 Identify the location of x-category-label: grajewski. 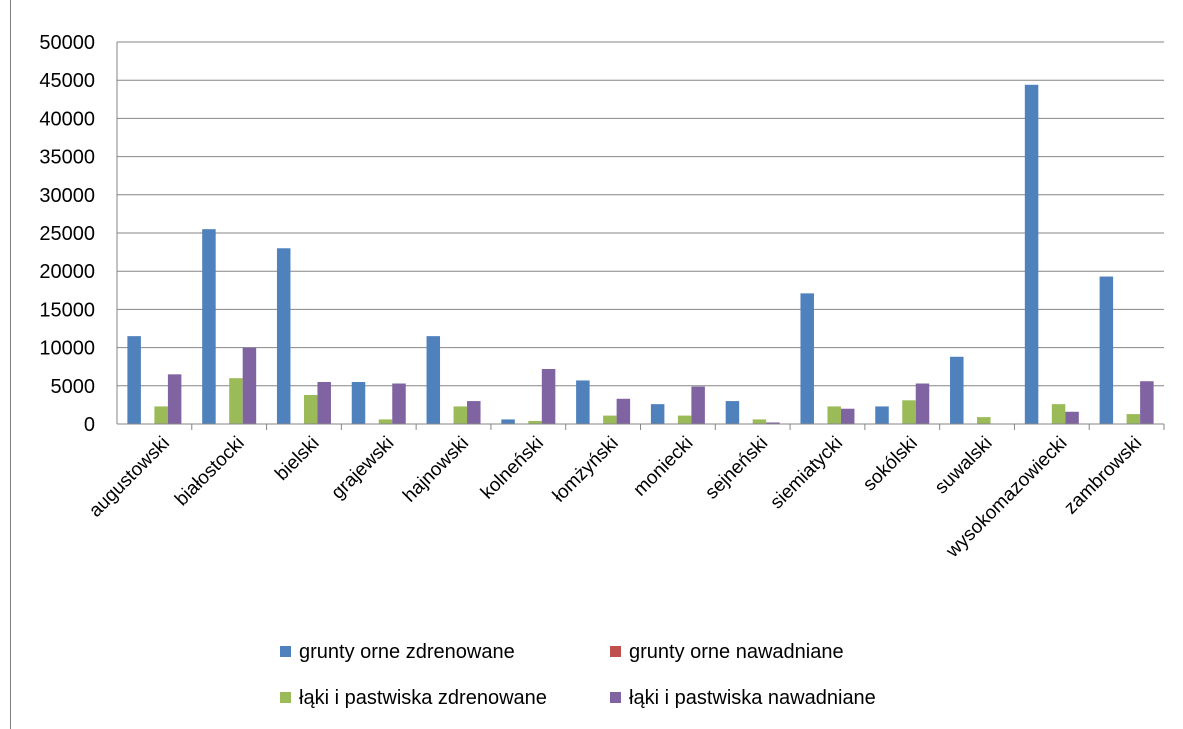
(362, 468).